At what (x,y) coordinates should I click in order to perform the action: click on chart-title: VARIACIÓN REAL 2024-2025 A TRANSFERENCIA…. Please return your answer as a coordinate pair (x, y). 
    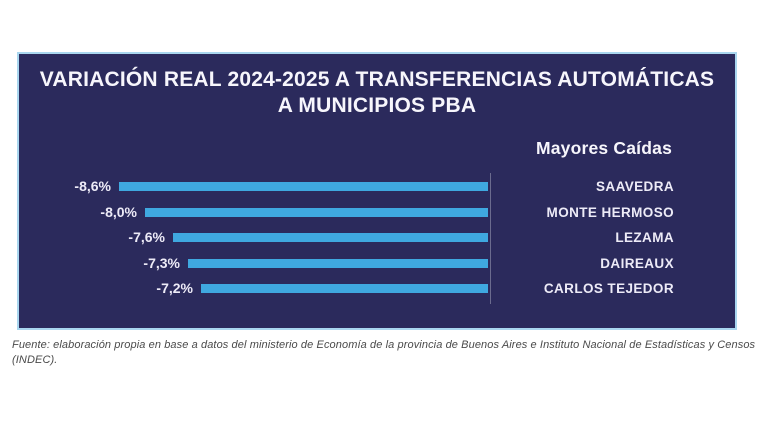
    Looking at the image, I should click on (377, 92).